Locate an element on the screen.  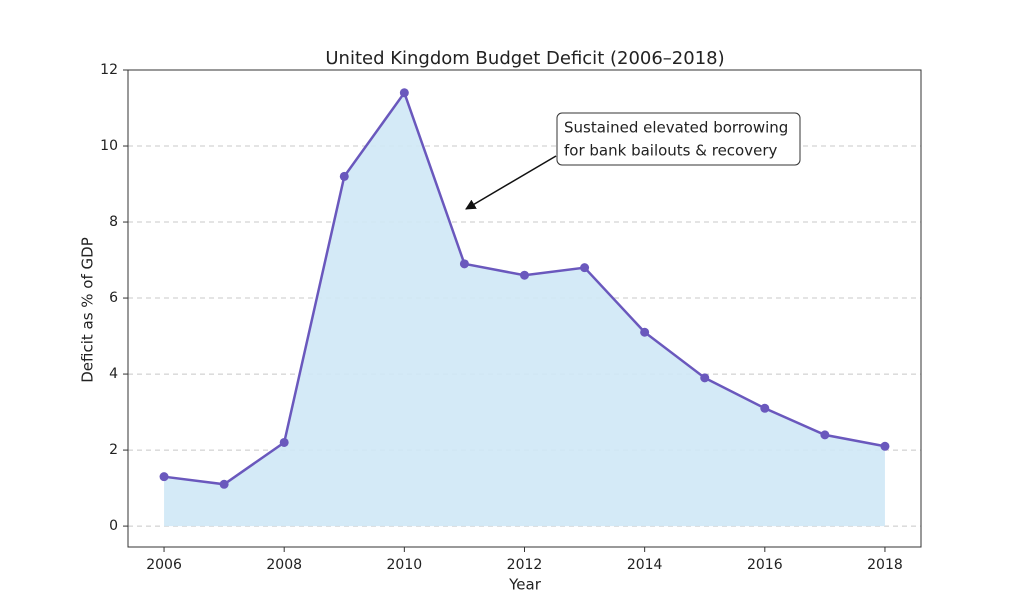
y-tick-label: 6 is located at coordinates (113, 298).